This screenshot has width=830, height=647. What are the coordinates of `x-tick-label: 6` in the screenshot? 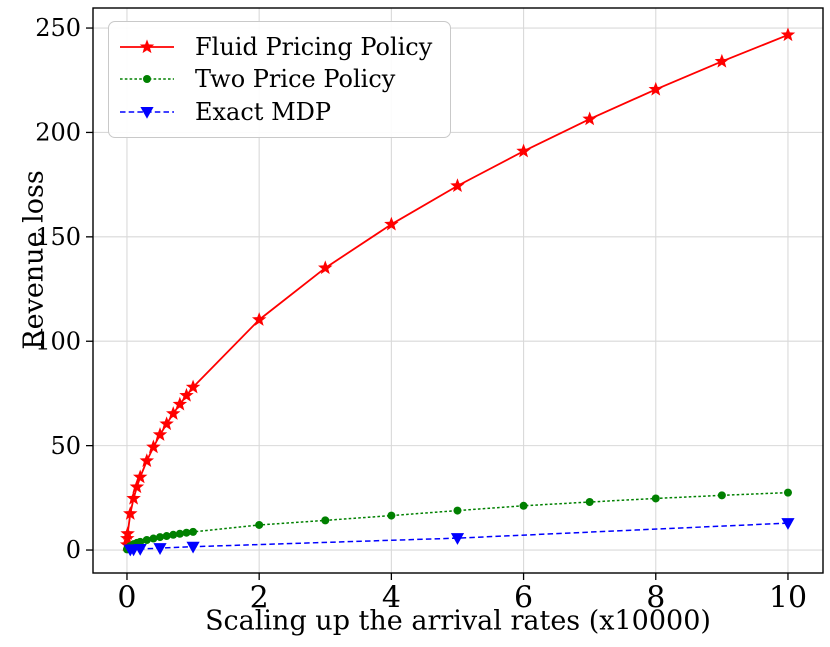 It's located at (523, 598).